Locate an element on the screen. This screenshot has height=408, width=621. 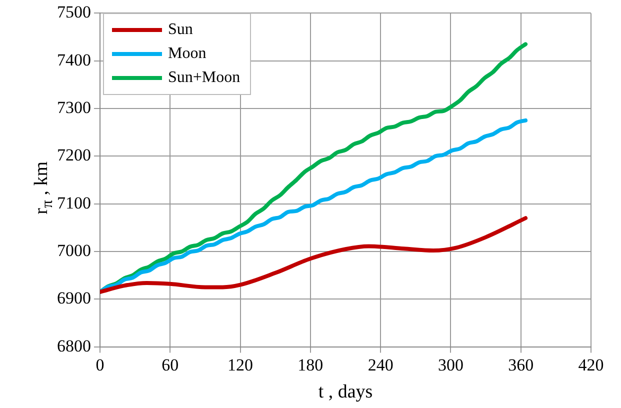
x-tick-label: 420 is located at coordinates (591, 364).